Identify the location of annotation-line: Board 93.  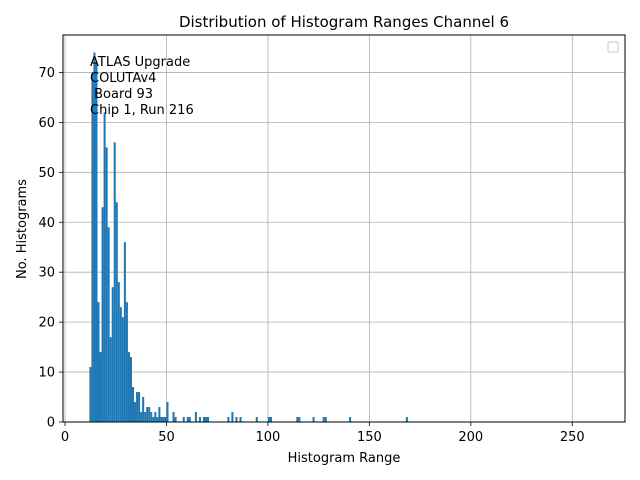
(121, 94).